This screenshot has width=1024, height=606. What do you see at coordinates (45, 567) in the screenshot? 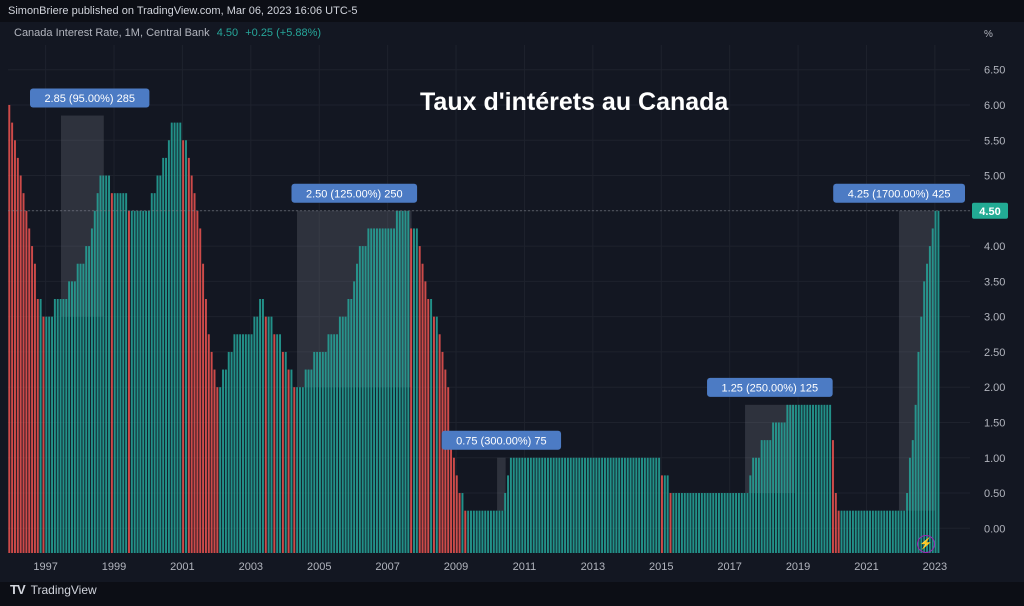
I see `x-tick-label: 1997` at bounding box center [45, 567].